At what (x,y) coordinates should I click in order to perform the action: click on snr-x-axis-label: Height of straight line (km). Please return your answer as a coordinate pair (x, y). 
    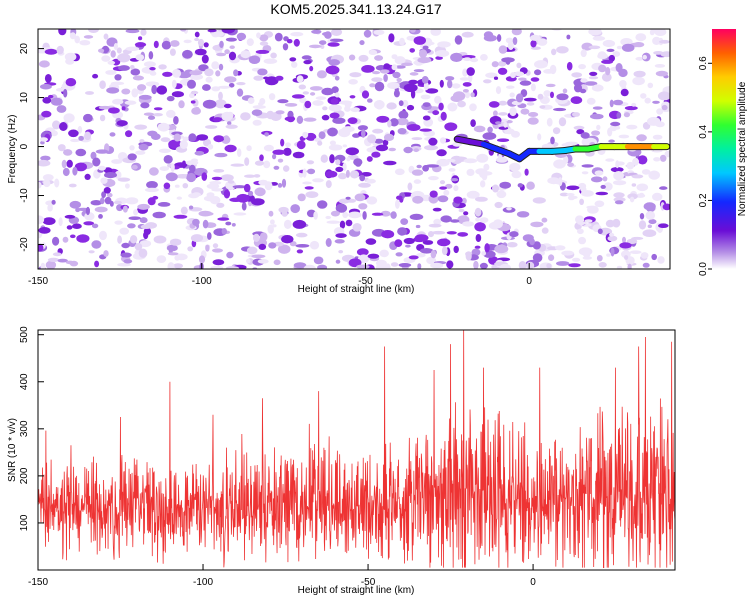
    Looking at the image, I should click on (356, 590).